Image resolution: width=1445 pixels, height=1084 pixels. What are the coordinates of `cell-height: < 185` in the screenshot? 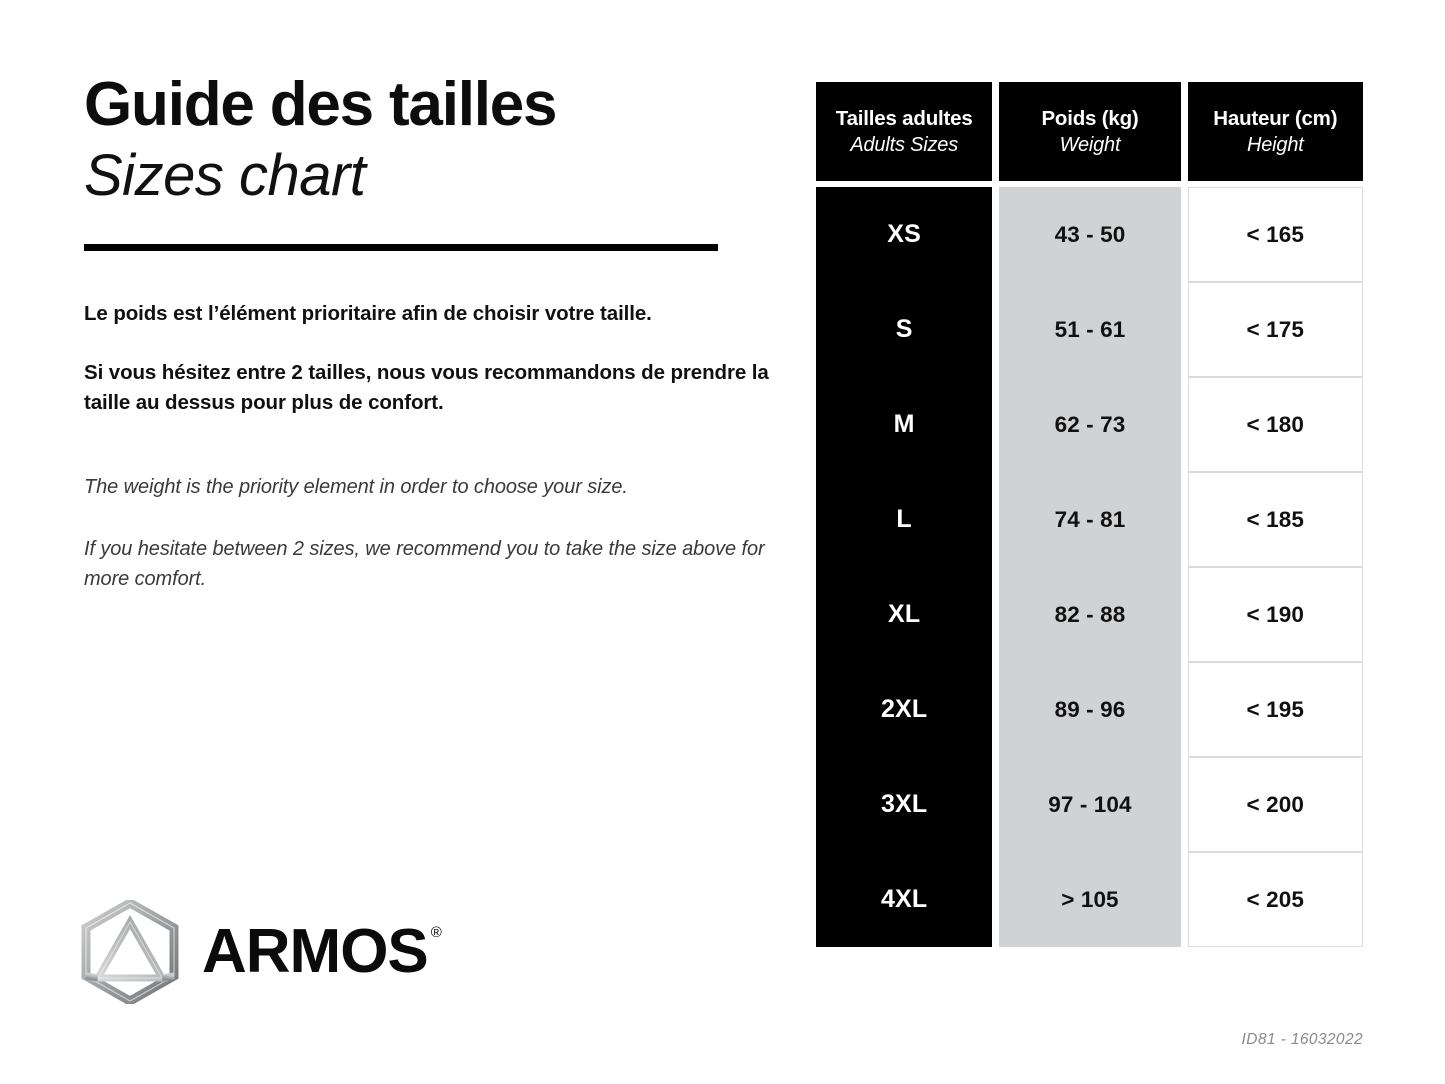 It's located at (1275, 519).